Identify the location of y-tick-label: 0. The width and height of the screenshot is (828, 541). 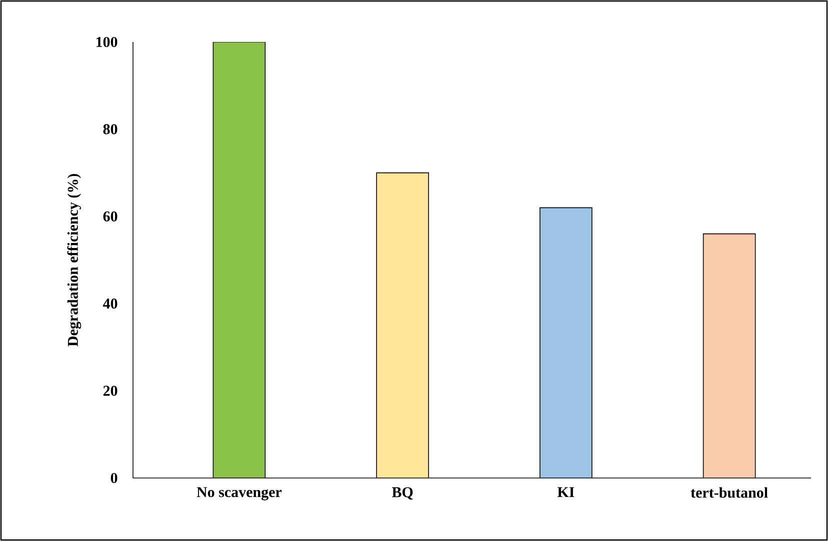
(114, 478).